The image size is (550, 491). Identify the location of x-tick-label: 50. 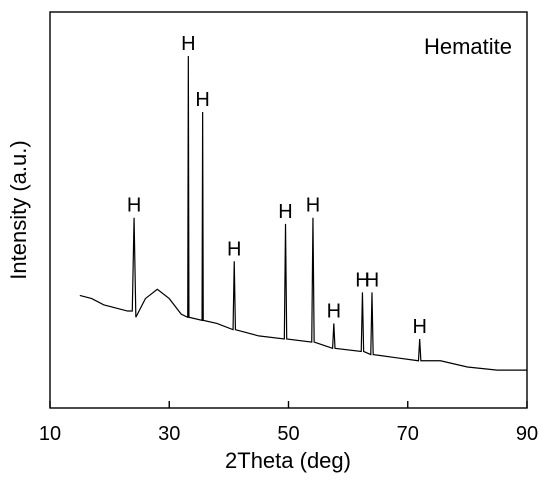
(288, 434).